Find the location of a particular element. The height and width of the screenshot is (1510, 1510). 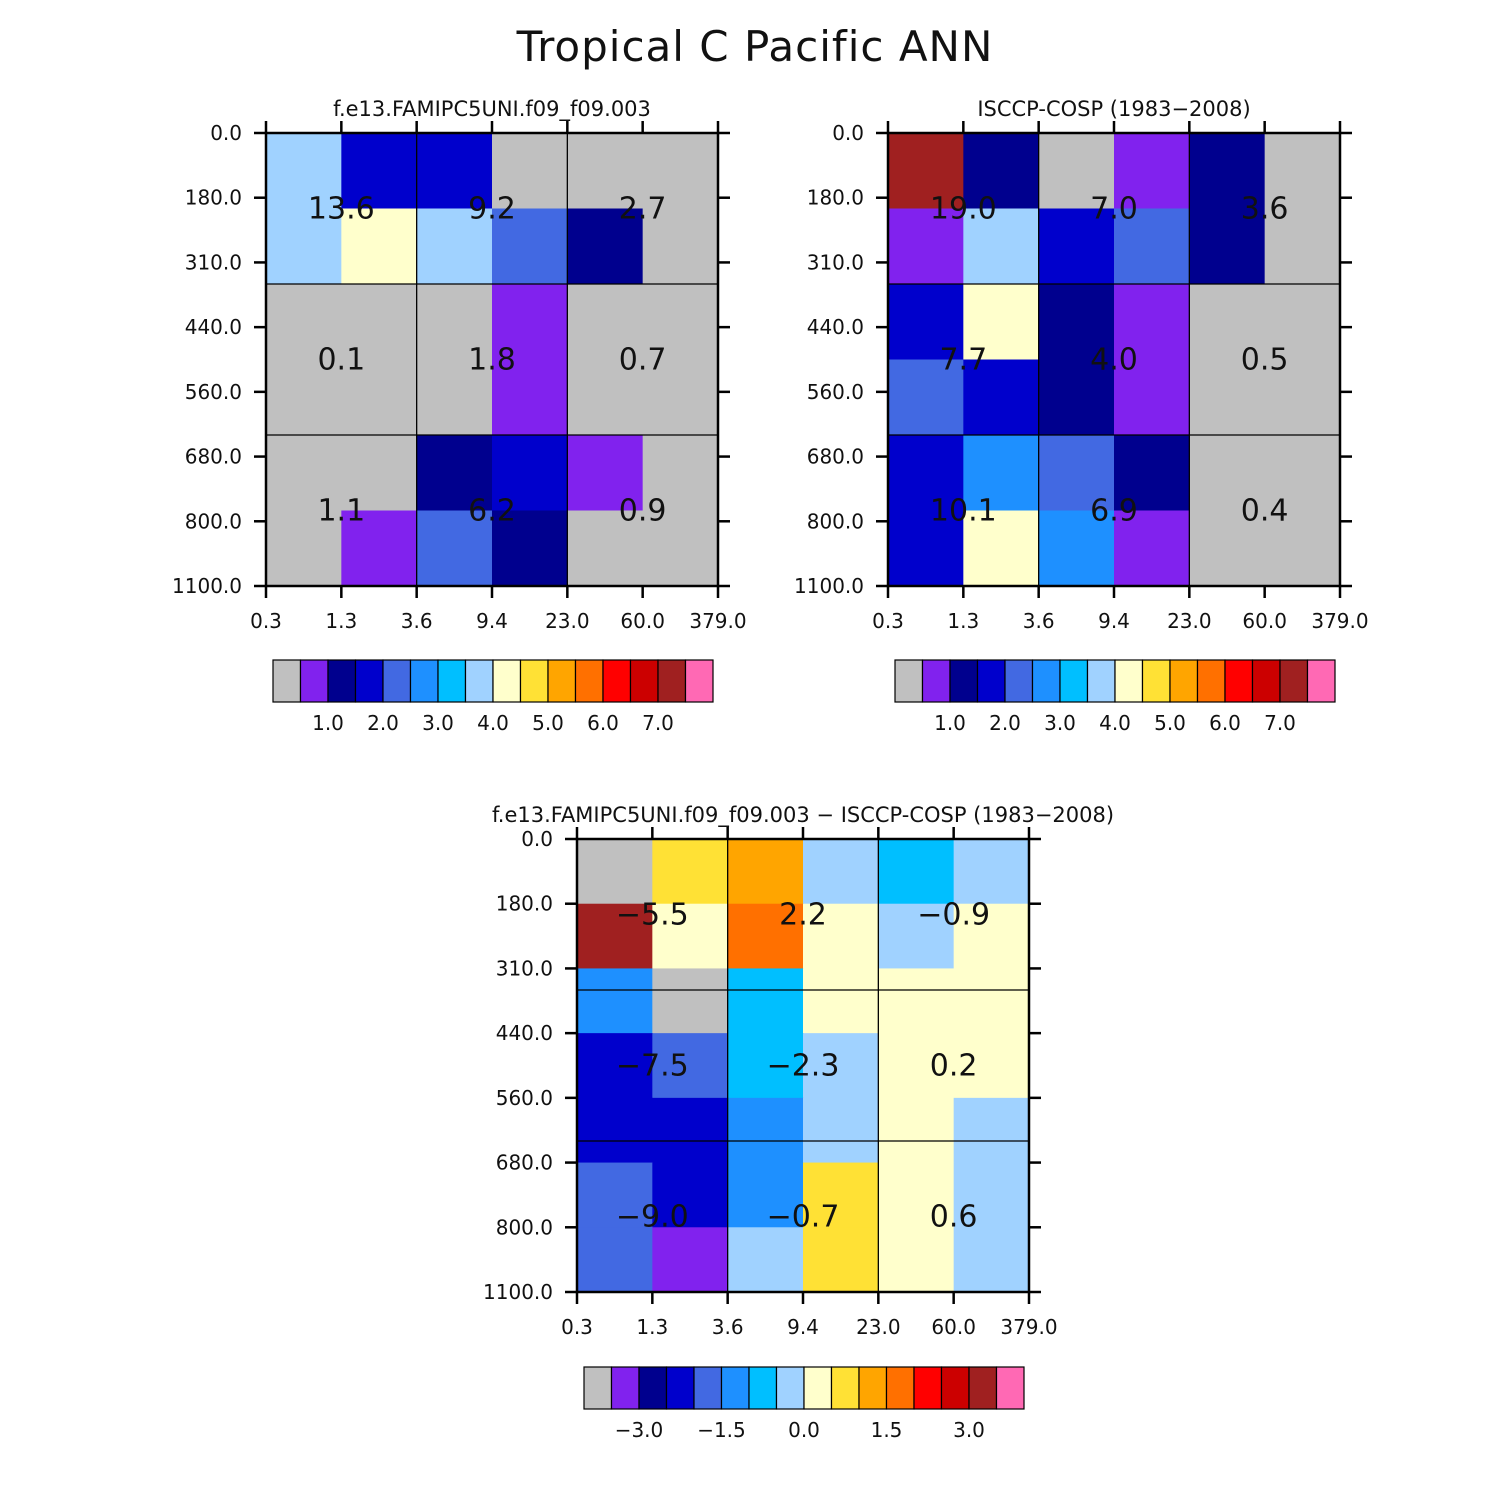

box-value-label: −2.3 is located at coordinates (803, 1066).